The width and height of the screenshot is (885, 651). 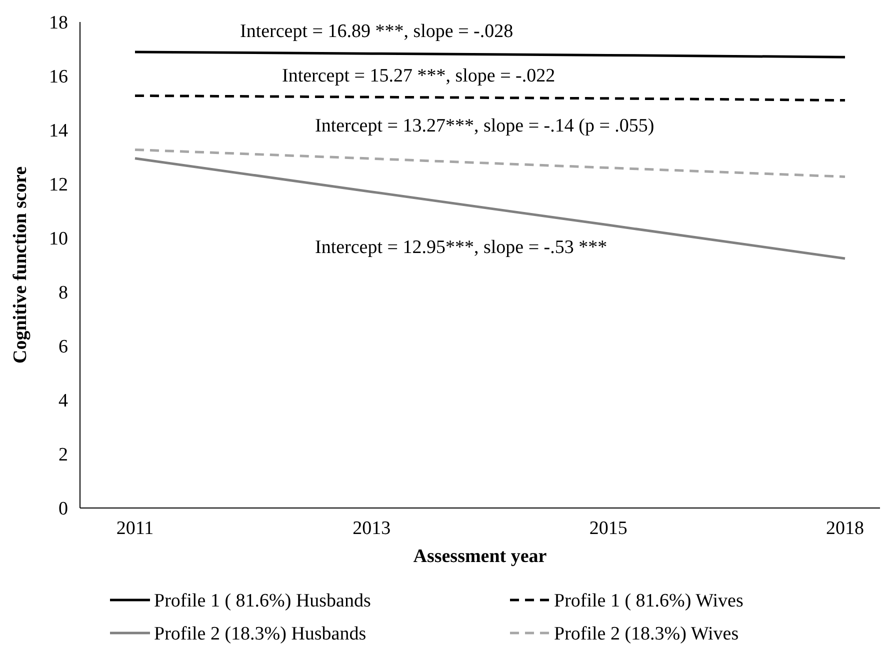 What do you see at coordinates (371, 528) in the screenshot?
I see `x-tick-label: 2013` at bounding box center [371, 528].